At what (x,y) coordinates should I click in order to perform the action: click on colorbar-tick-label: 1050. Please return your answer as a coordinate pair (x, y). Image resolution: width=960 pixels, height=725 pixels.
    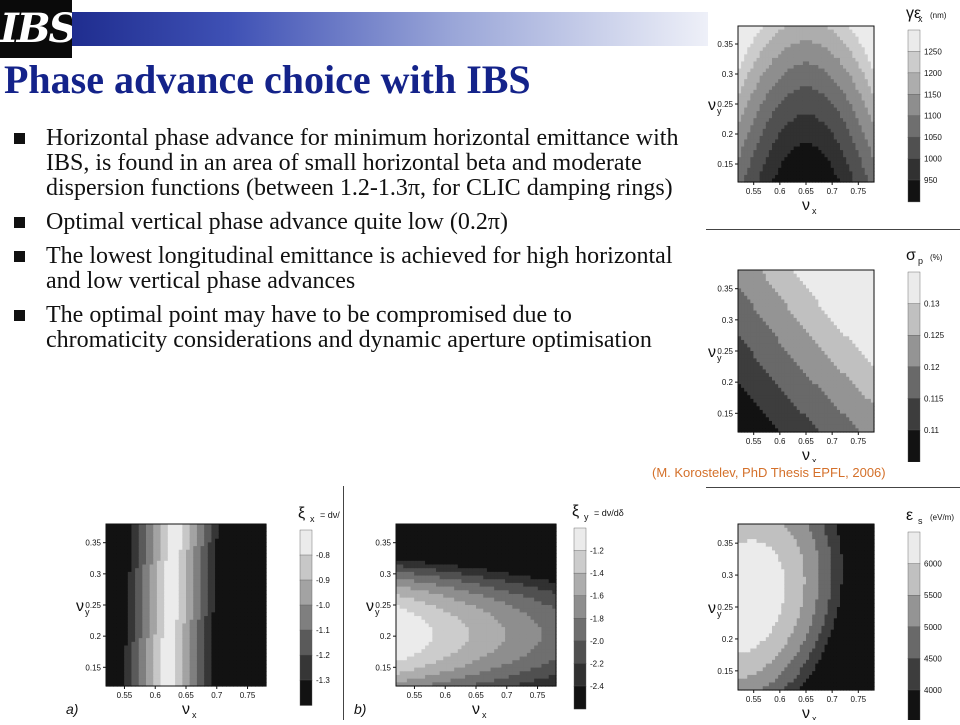
    Looking at the image, I should click on (933, 137).